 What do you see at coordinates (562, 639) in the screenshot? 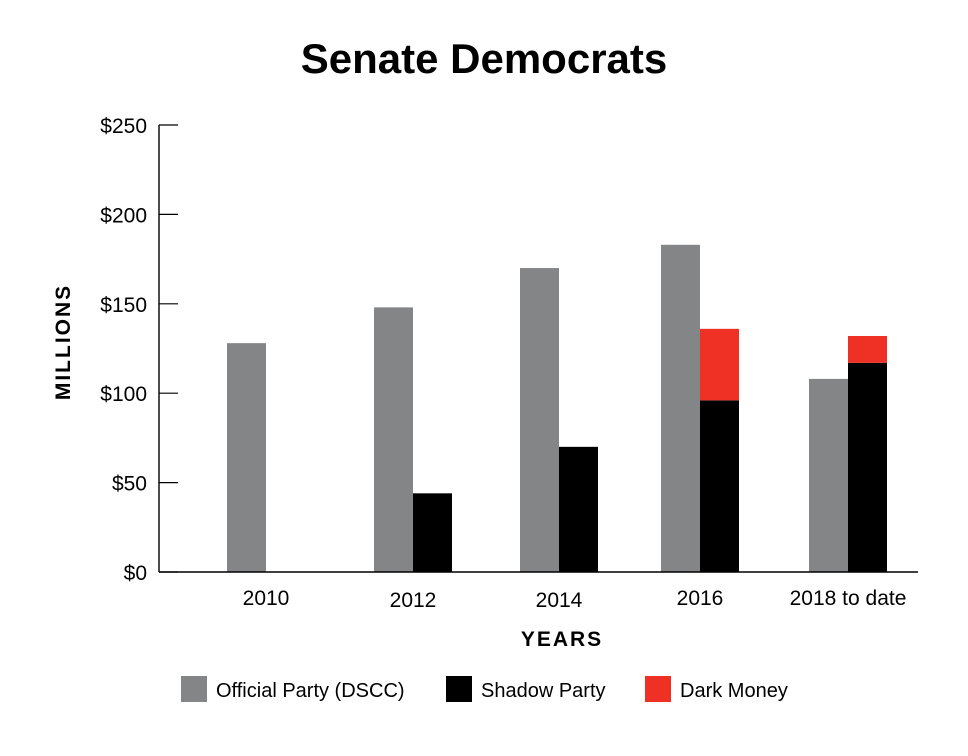
I see `x-axis-title: YEARS` at bounding box center [562, 639].